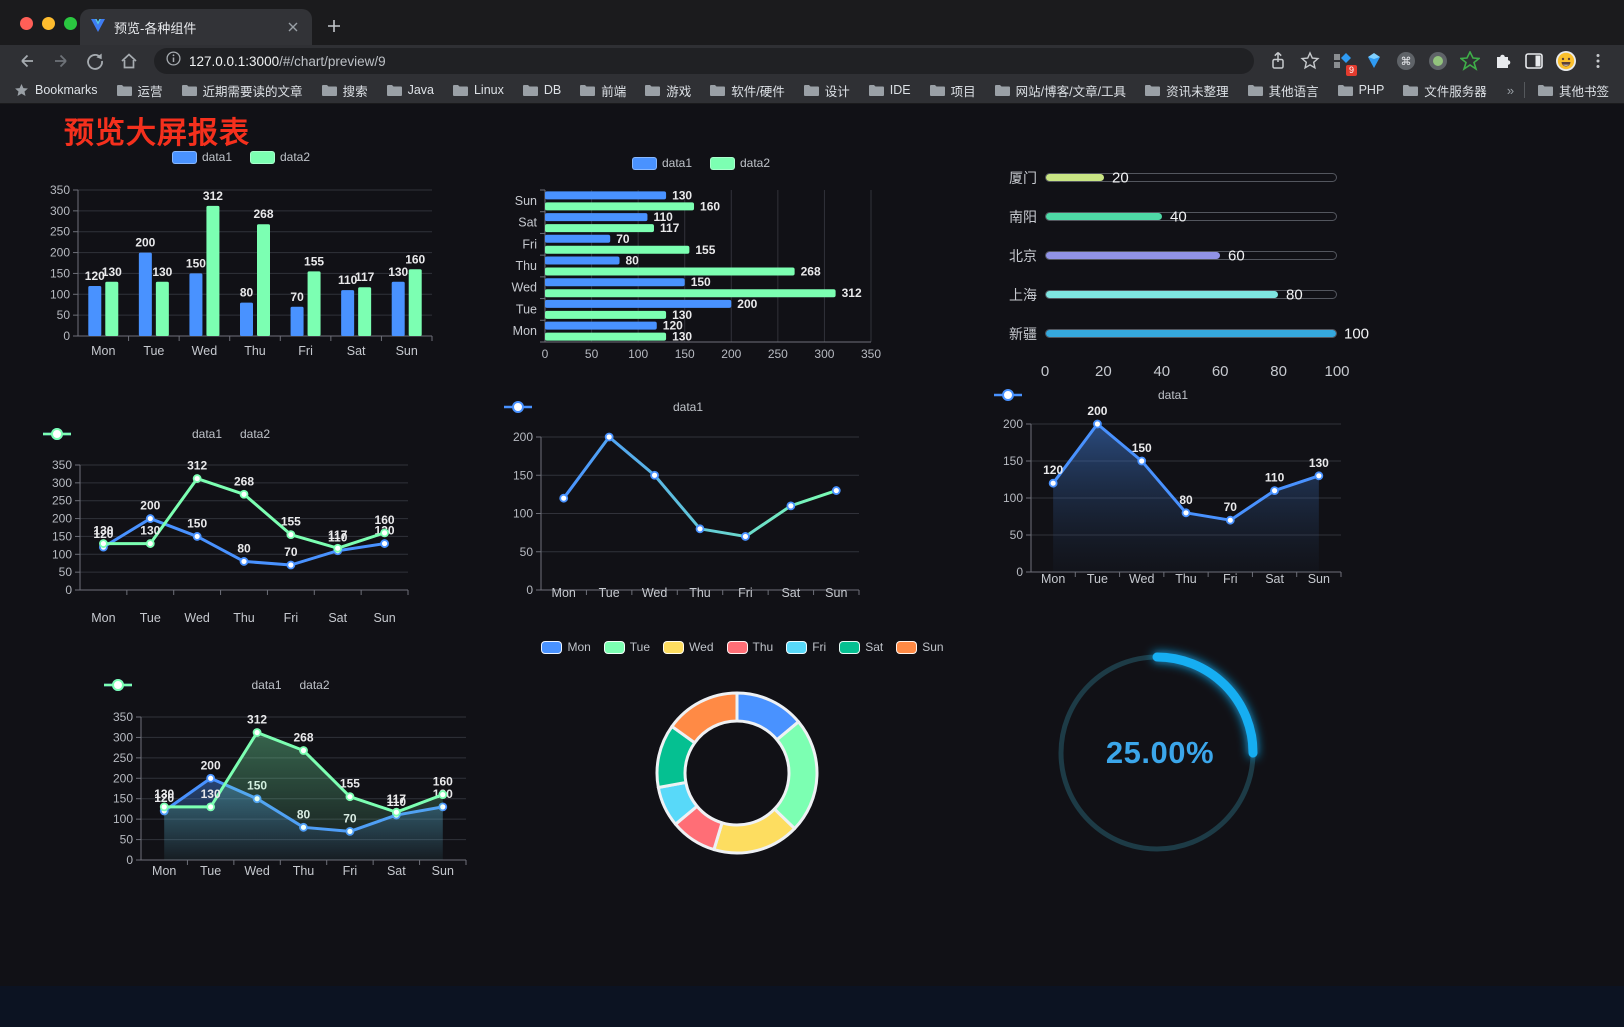 Image resolution: width=1624 pixels, height=1027 pixels. I want to click on bookmark-folder: 文件服务器, so click(1444, 90).